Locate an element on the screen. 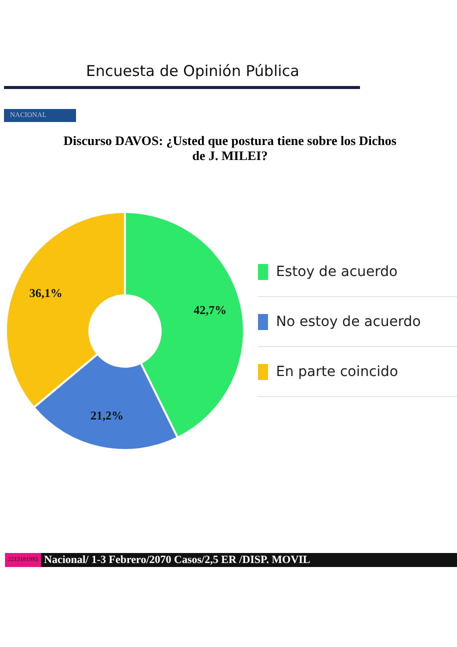 The image size is (457, 647). text: Nacional/ 1-3 Febrero/2070 Casos/2,5 ER /DISP. MOVIL is located at coordinates (177, 560).